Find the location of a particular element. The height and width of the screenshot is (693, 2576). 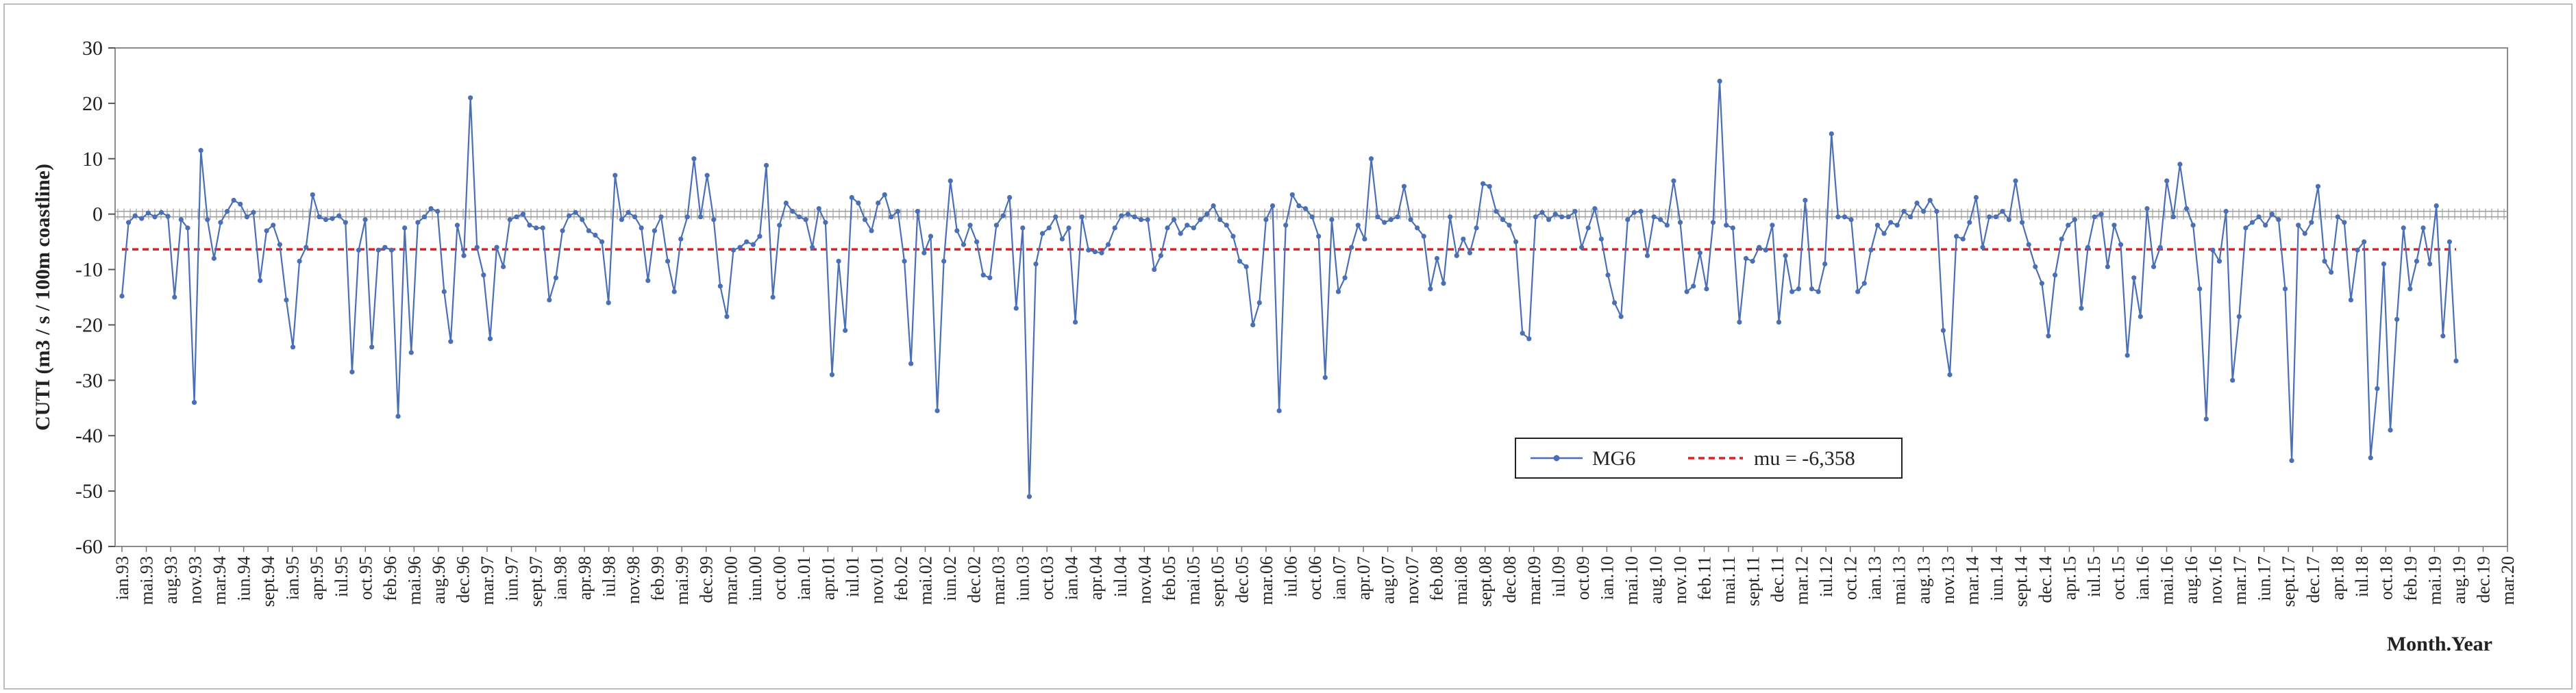

x-tick-label: dec.11 is located at coordinates (1777, 579).